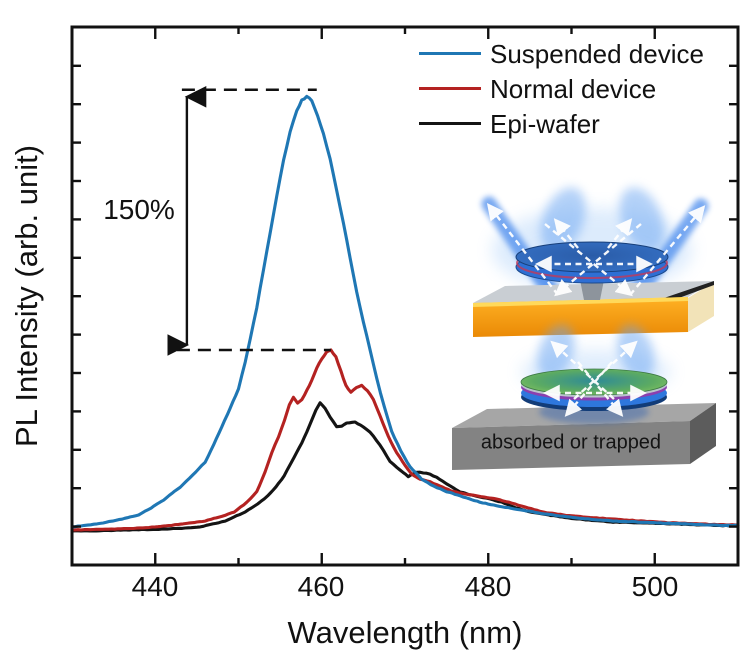  What do you see at coordinates (597, 53) in the screenshot?
I see `legend-label-suspended: Suspended device` at bounding box center [597, 53].